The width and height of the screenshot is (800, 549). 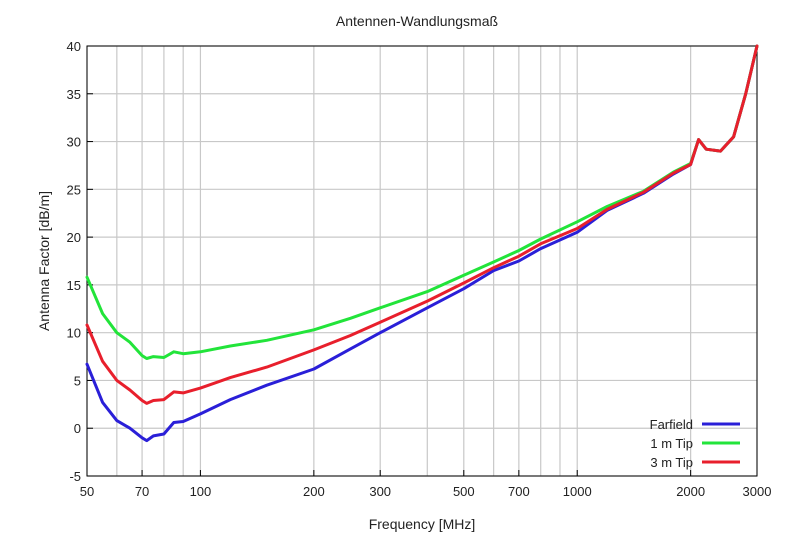 What do you see at coordinates (690, 491) in the screenshot?
I see `x-tick-label: 2000` at bounding box center [690, 491].